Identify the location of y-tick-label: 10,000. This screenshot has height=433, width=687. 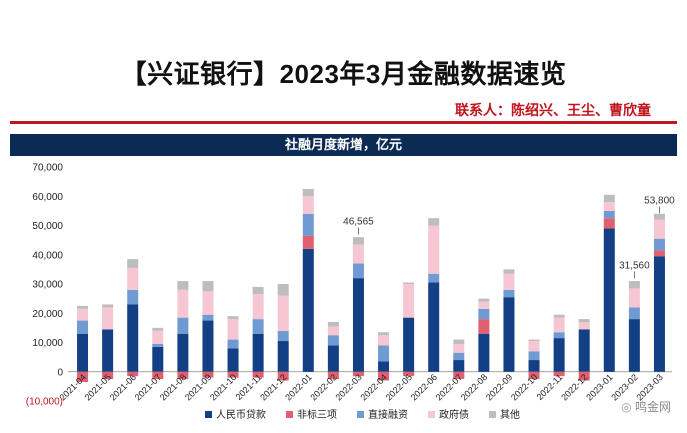
(47, 343).